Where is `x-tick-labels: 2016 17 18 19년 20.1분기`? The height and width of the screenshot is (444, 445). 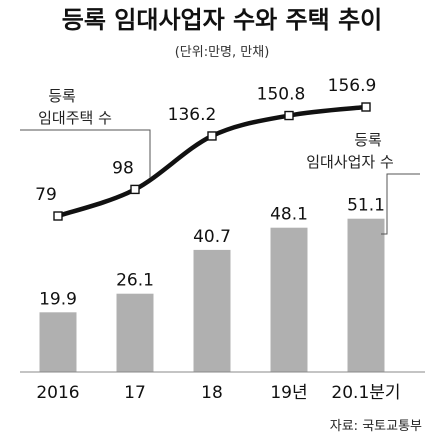 x-tick-labels: 2016 17 18 19년 20.1분기 is located at coordinates (218, 393).